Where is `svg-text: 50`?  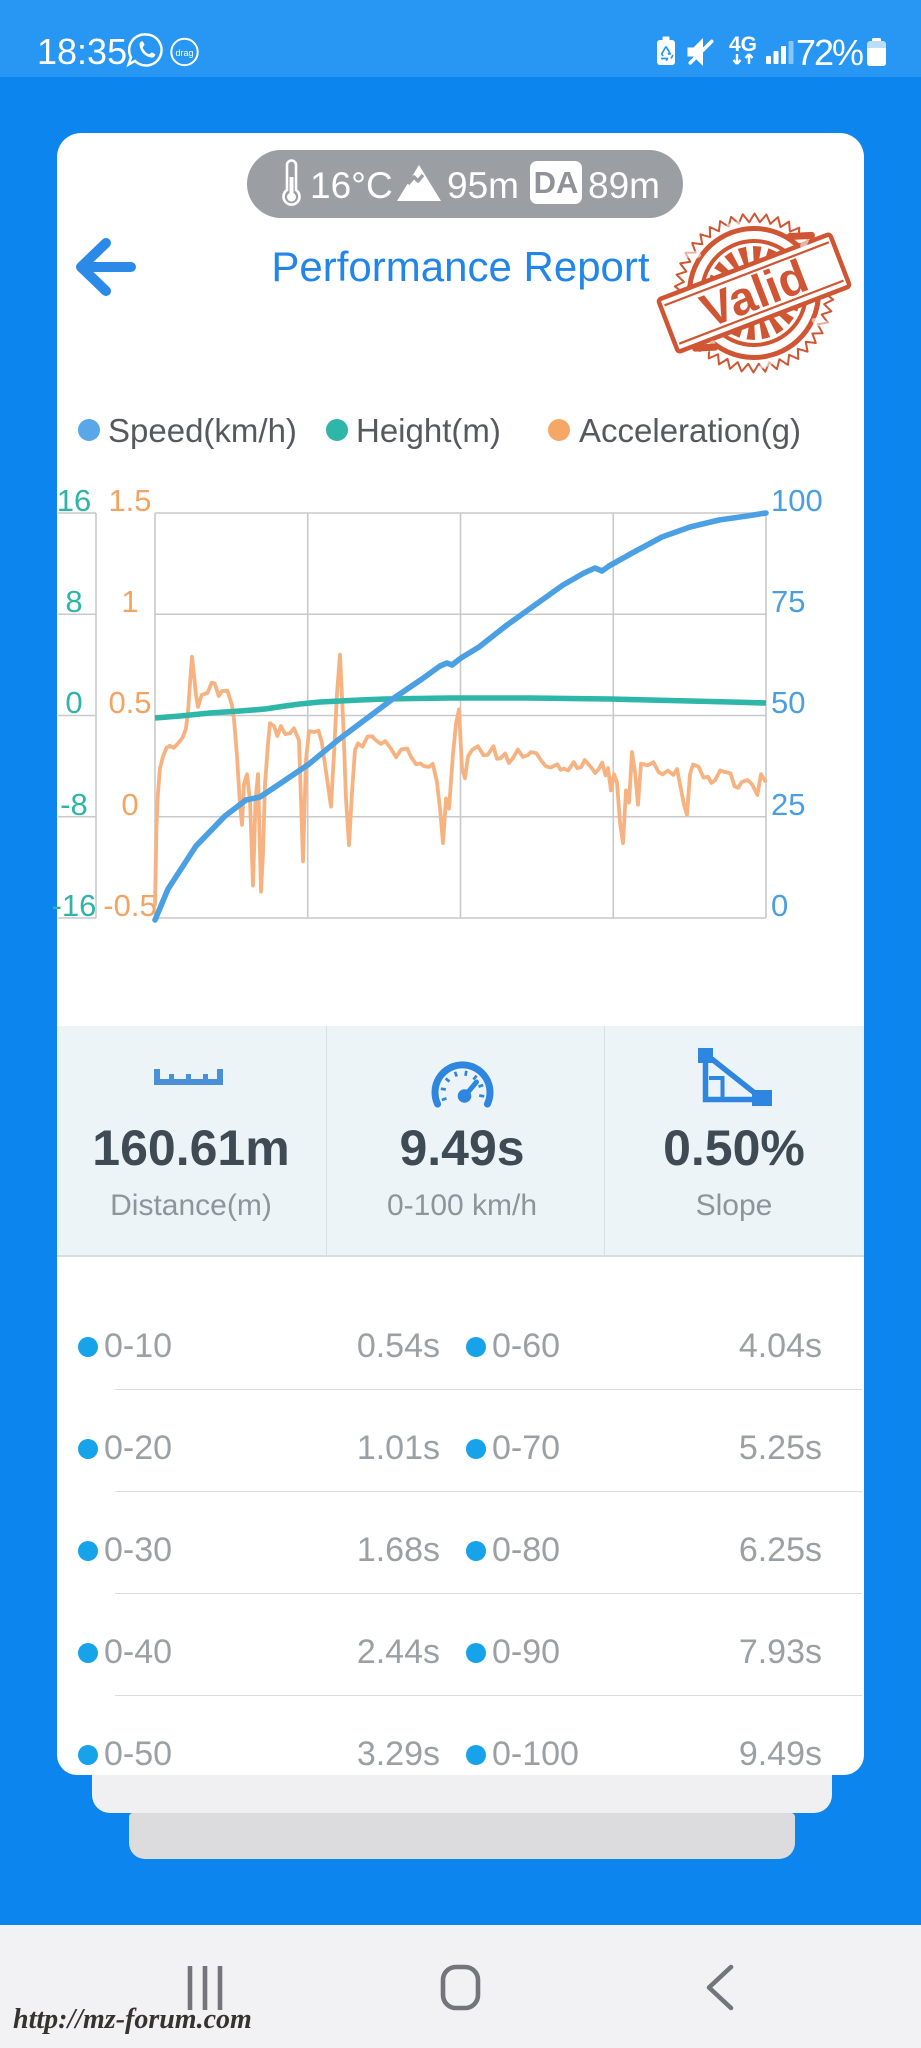 svg-text: 50 is located at coordinates (788, 702).